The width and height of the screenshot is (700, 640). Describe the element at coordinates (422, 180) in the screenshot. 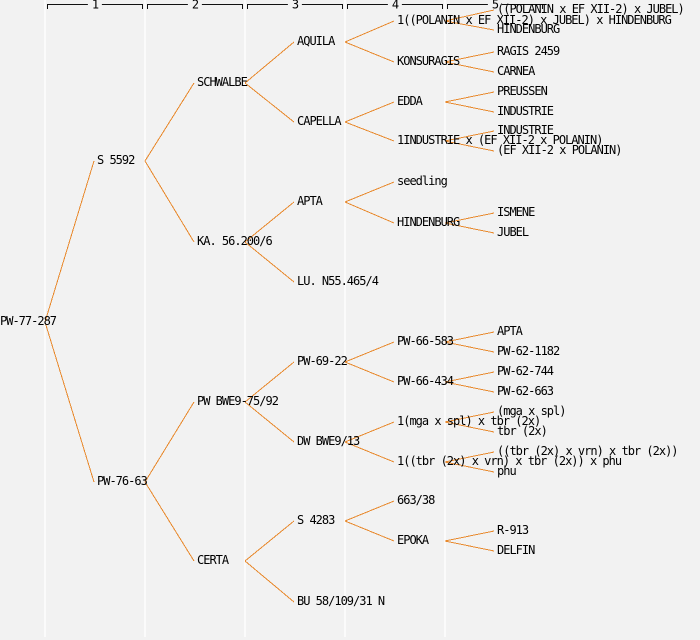

I see `tree-node: seedling` at that location.